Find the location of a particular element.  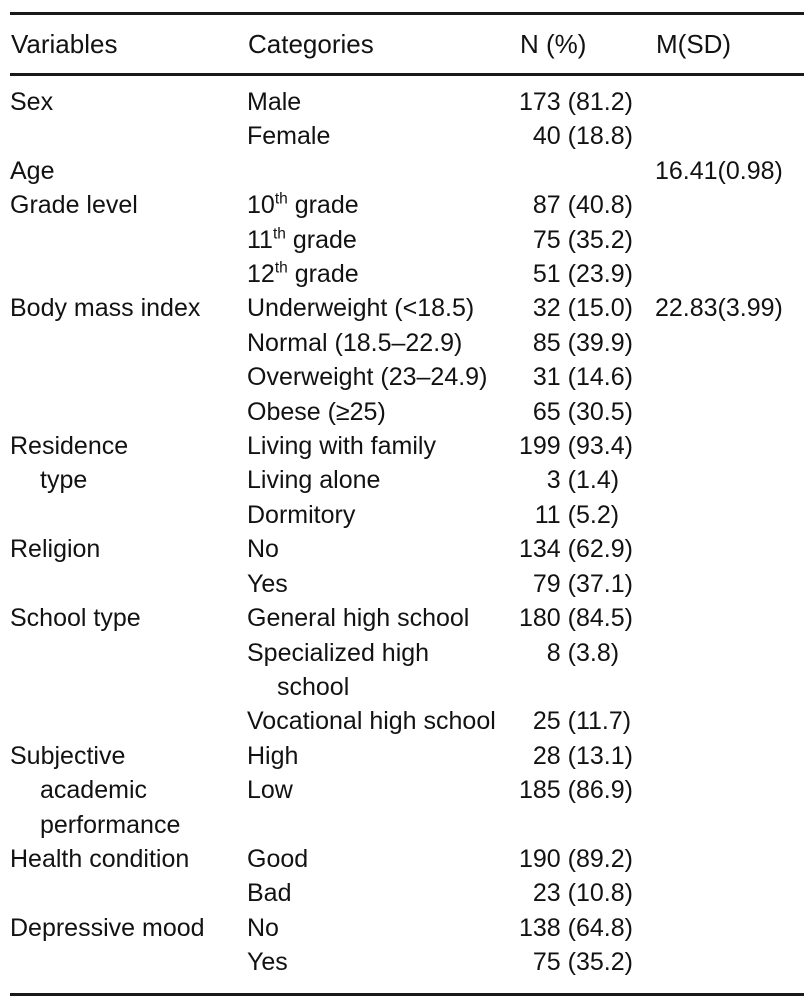

table-row: Normal (18.5–22.9) 85 (39.9) is located at coordinates (407, 343).